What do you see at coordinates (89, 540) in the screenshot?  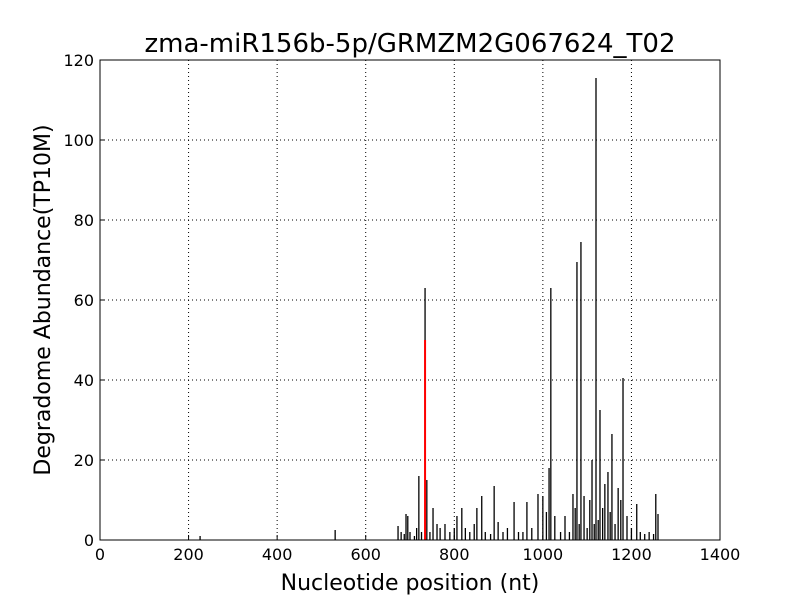 I see `y-tick-label: 0` at bounding box center [89, 540].